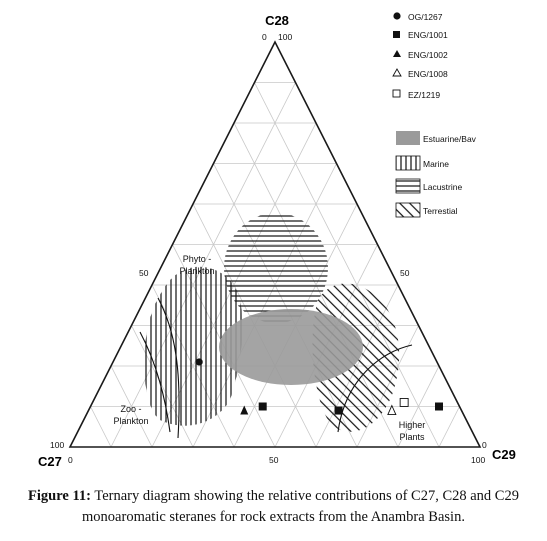  What do you see at coordinates (244, 410) in the screenshot?
I see `data-point-eng1002` at bounding box center [244, 410].